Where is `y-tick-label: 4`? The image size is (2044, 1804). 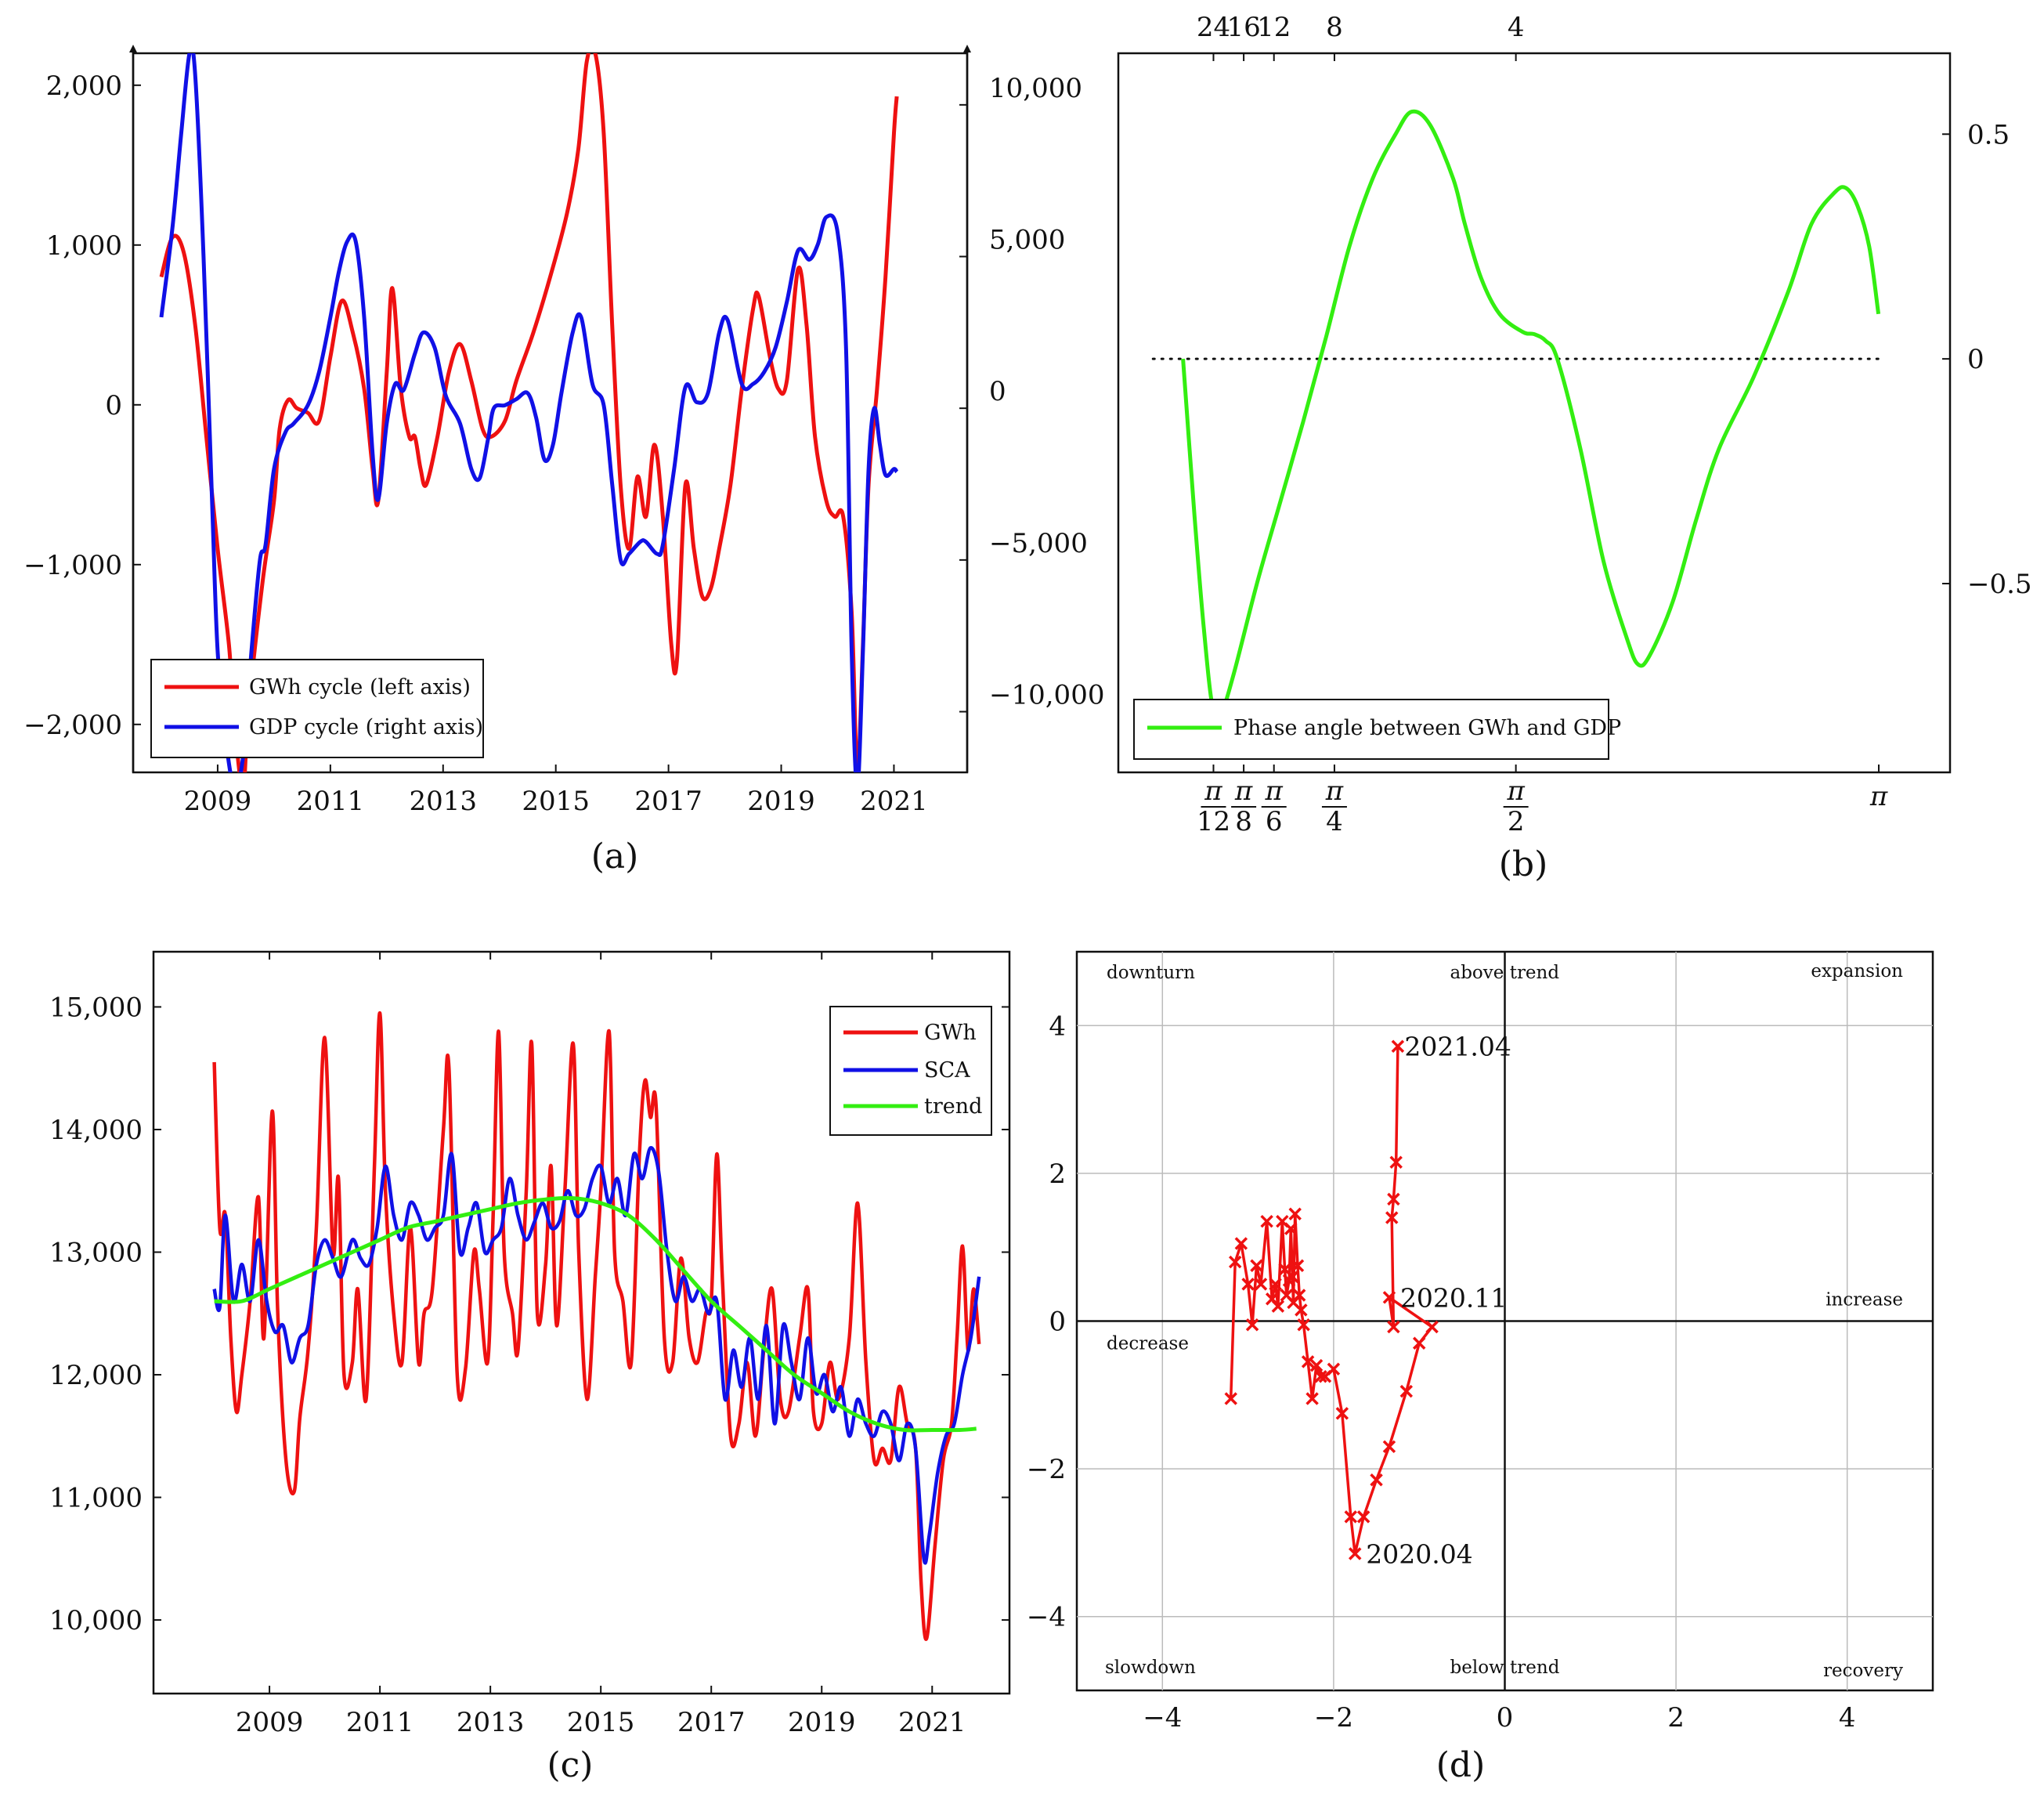
y-tick-label: 4 is located at coordinates (1057, 1026).